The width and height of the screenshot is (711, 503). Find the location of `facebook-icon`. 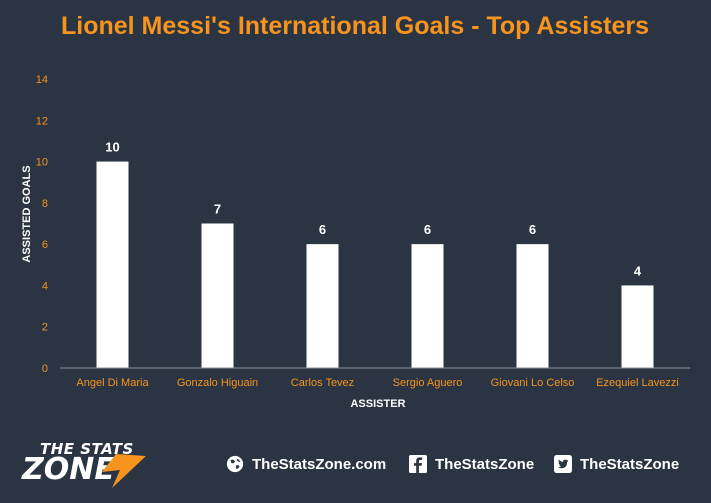

facebook-icon is located at coordinates (418, 464).